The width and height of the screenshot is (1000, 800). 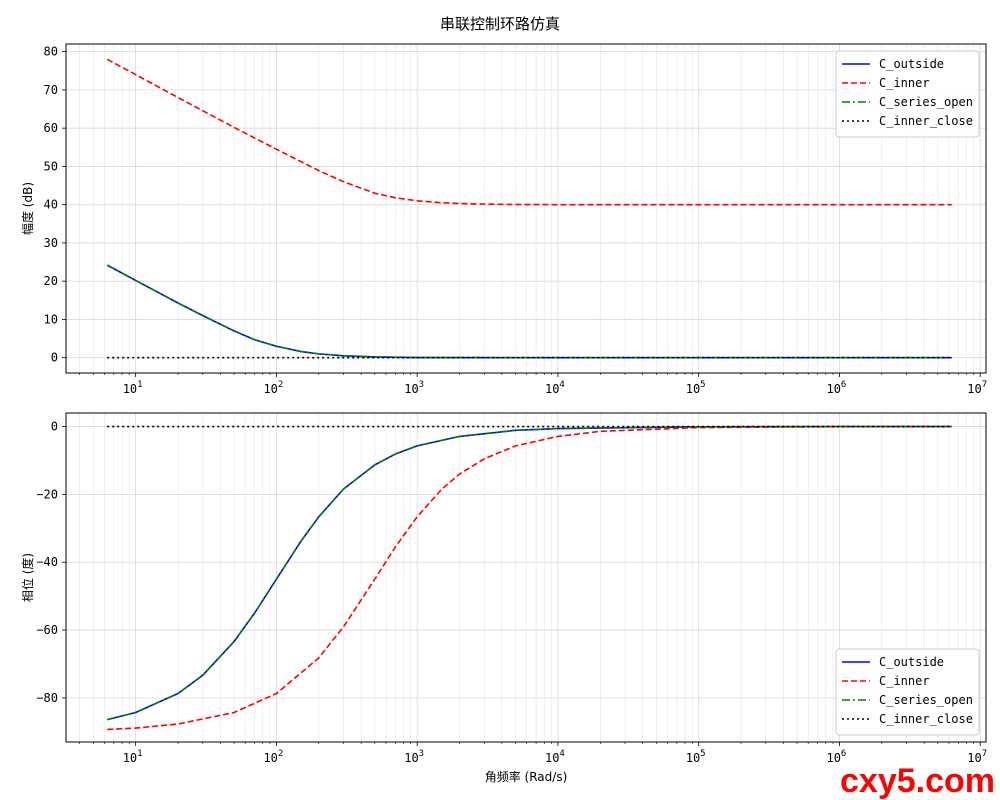 I want to click on y-axis-label: 幅度 (dB), so click(x=27, y=208).